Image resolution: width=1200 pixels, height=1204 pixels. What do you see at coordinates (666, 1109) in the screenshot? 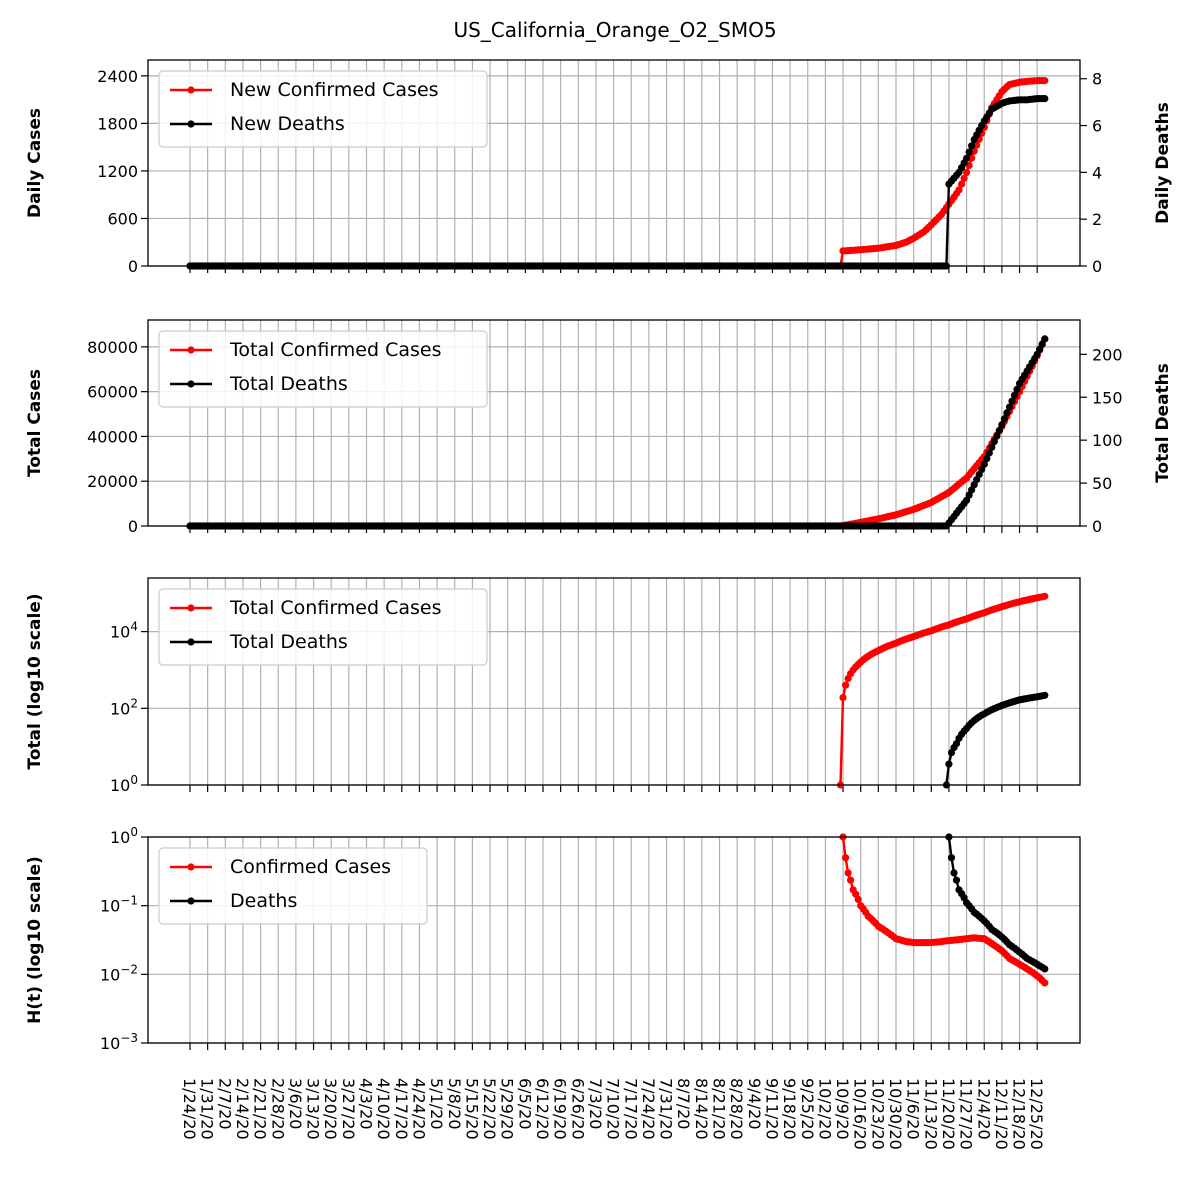
I see `x-tick-label: 7/31/20` at bounding box center [666, 1109].